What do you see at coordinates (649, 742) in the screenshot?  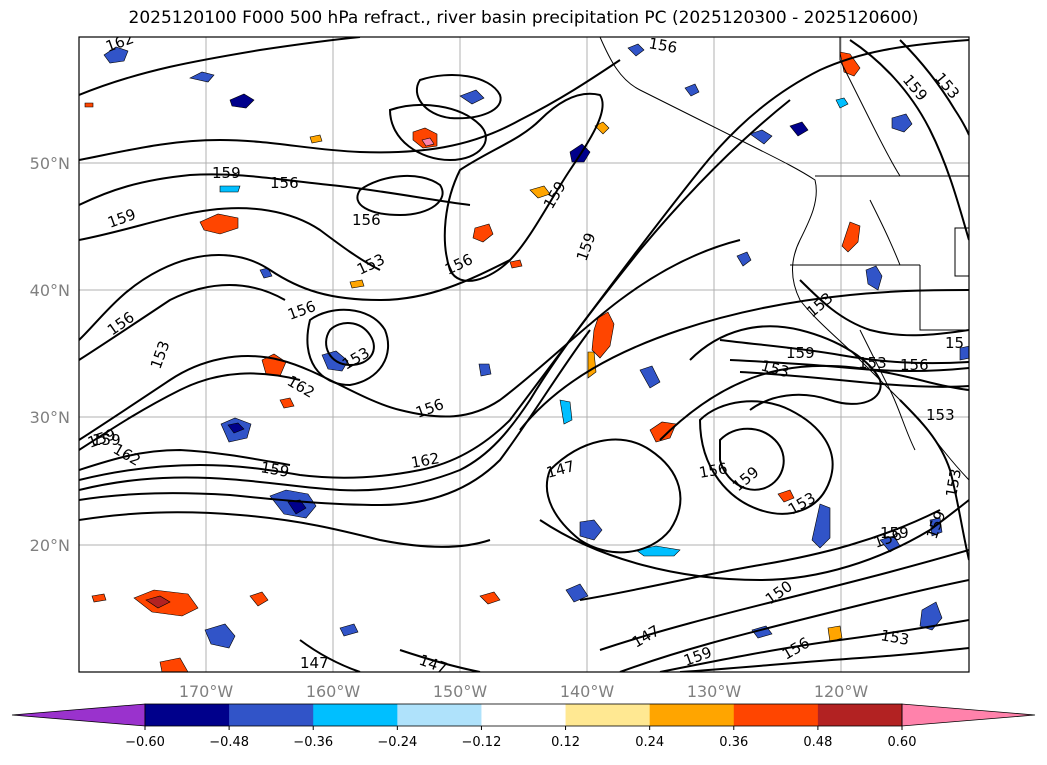 I see `colorbar-tick-label: 0.24` at bounding box center [649, 742].